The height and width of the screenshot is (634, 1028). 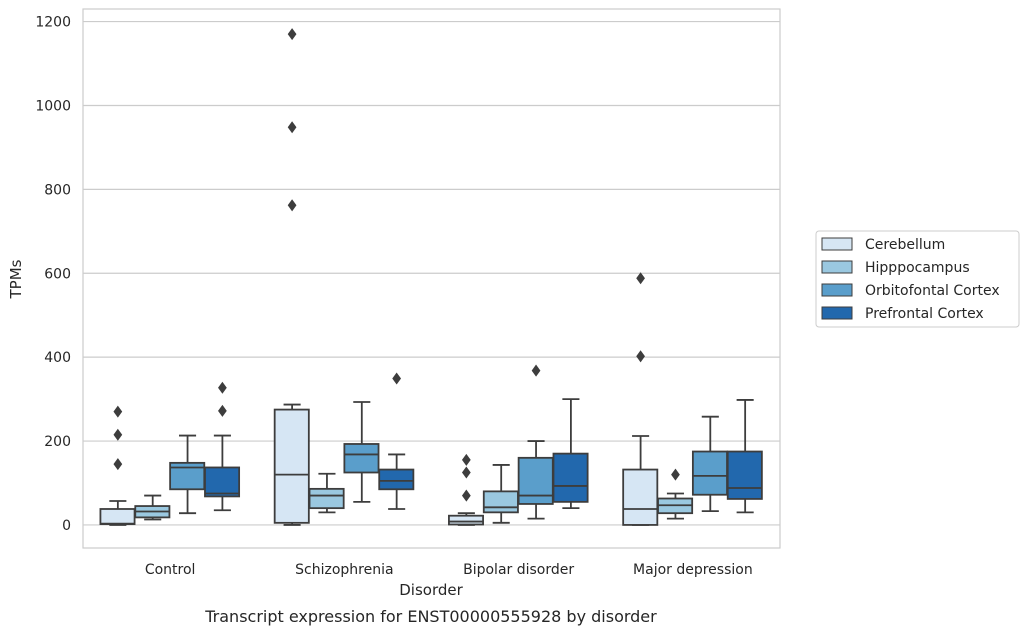 What do you see at coordinates (53, 23) in the screenshot?
I see `y-tick-label: 1200` at bounding box center [53, 23].